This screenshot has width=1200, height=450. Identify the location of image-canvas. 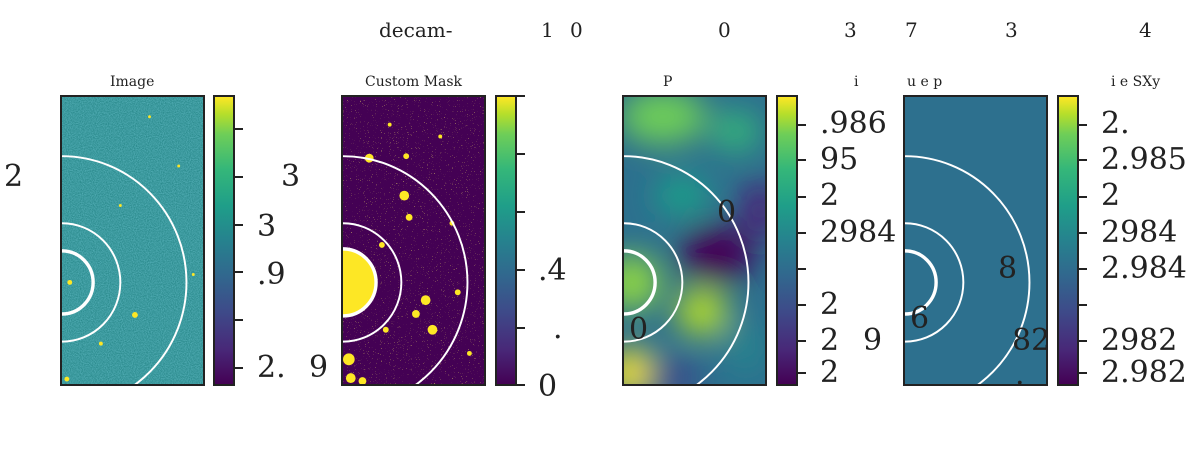
(132, 240).